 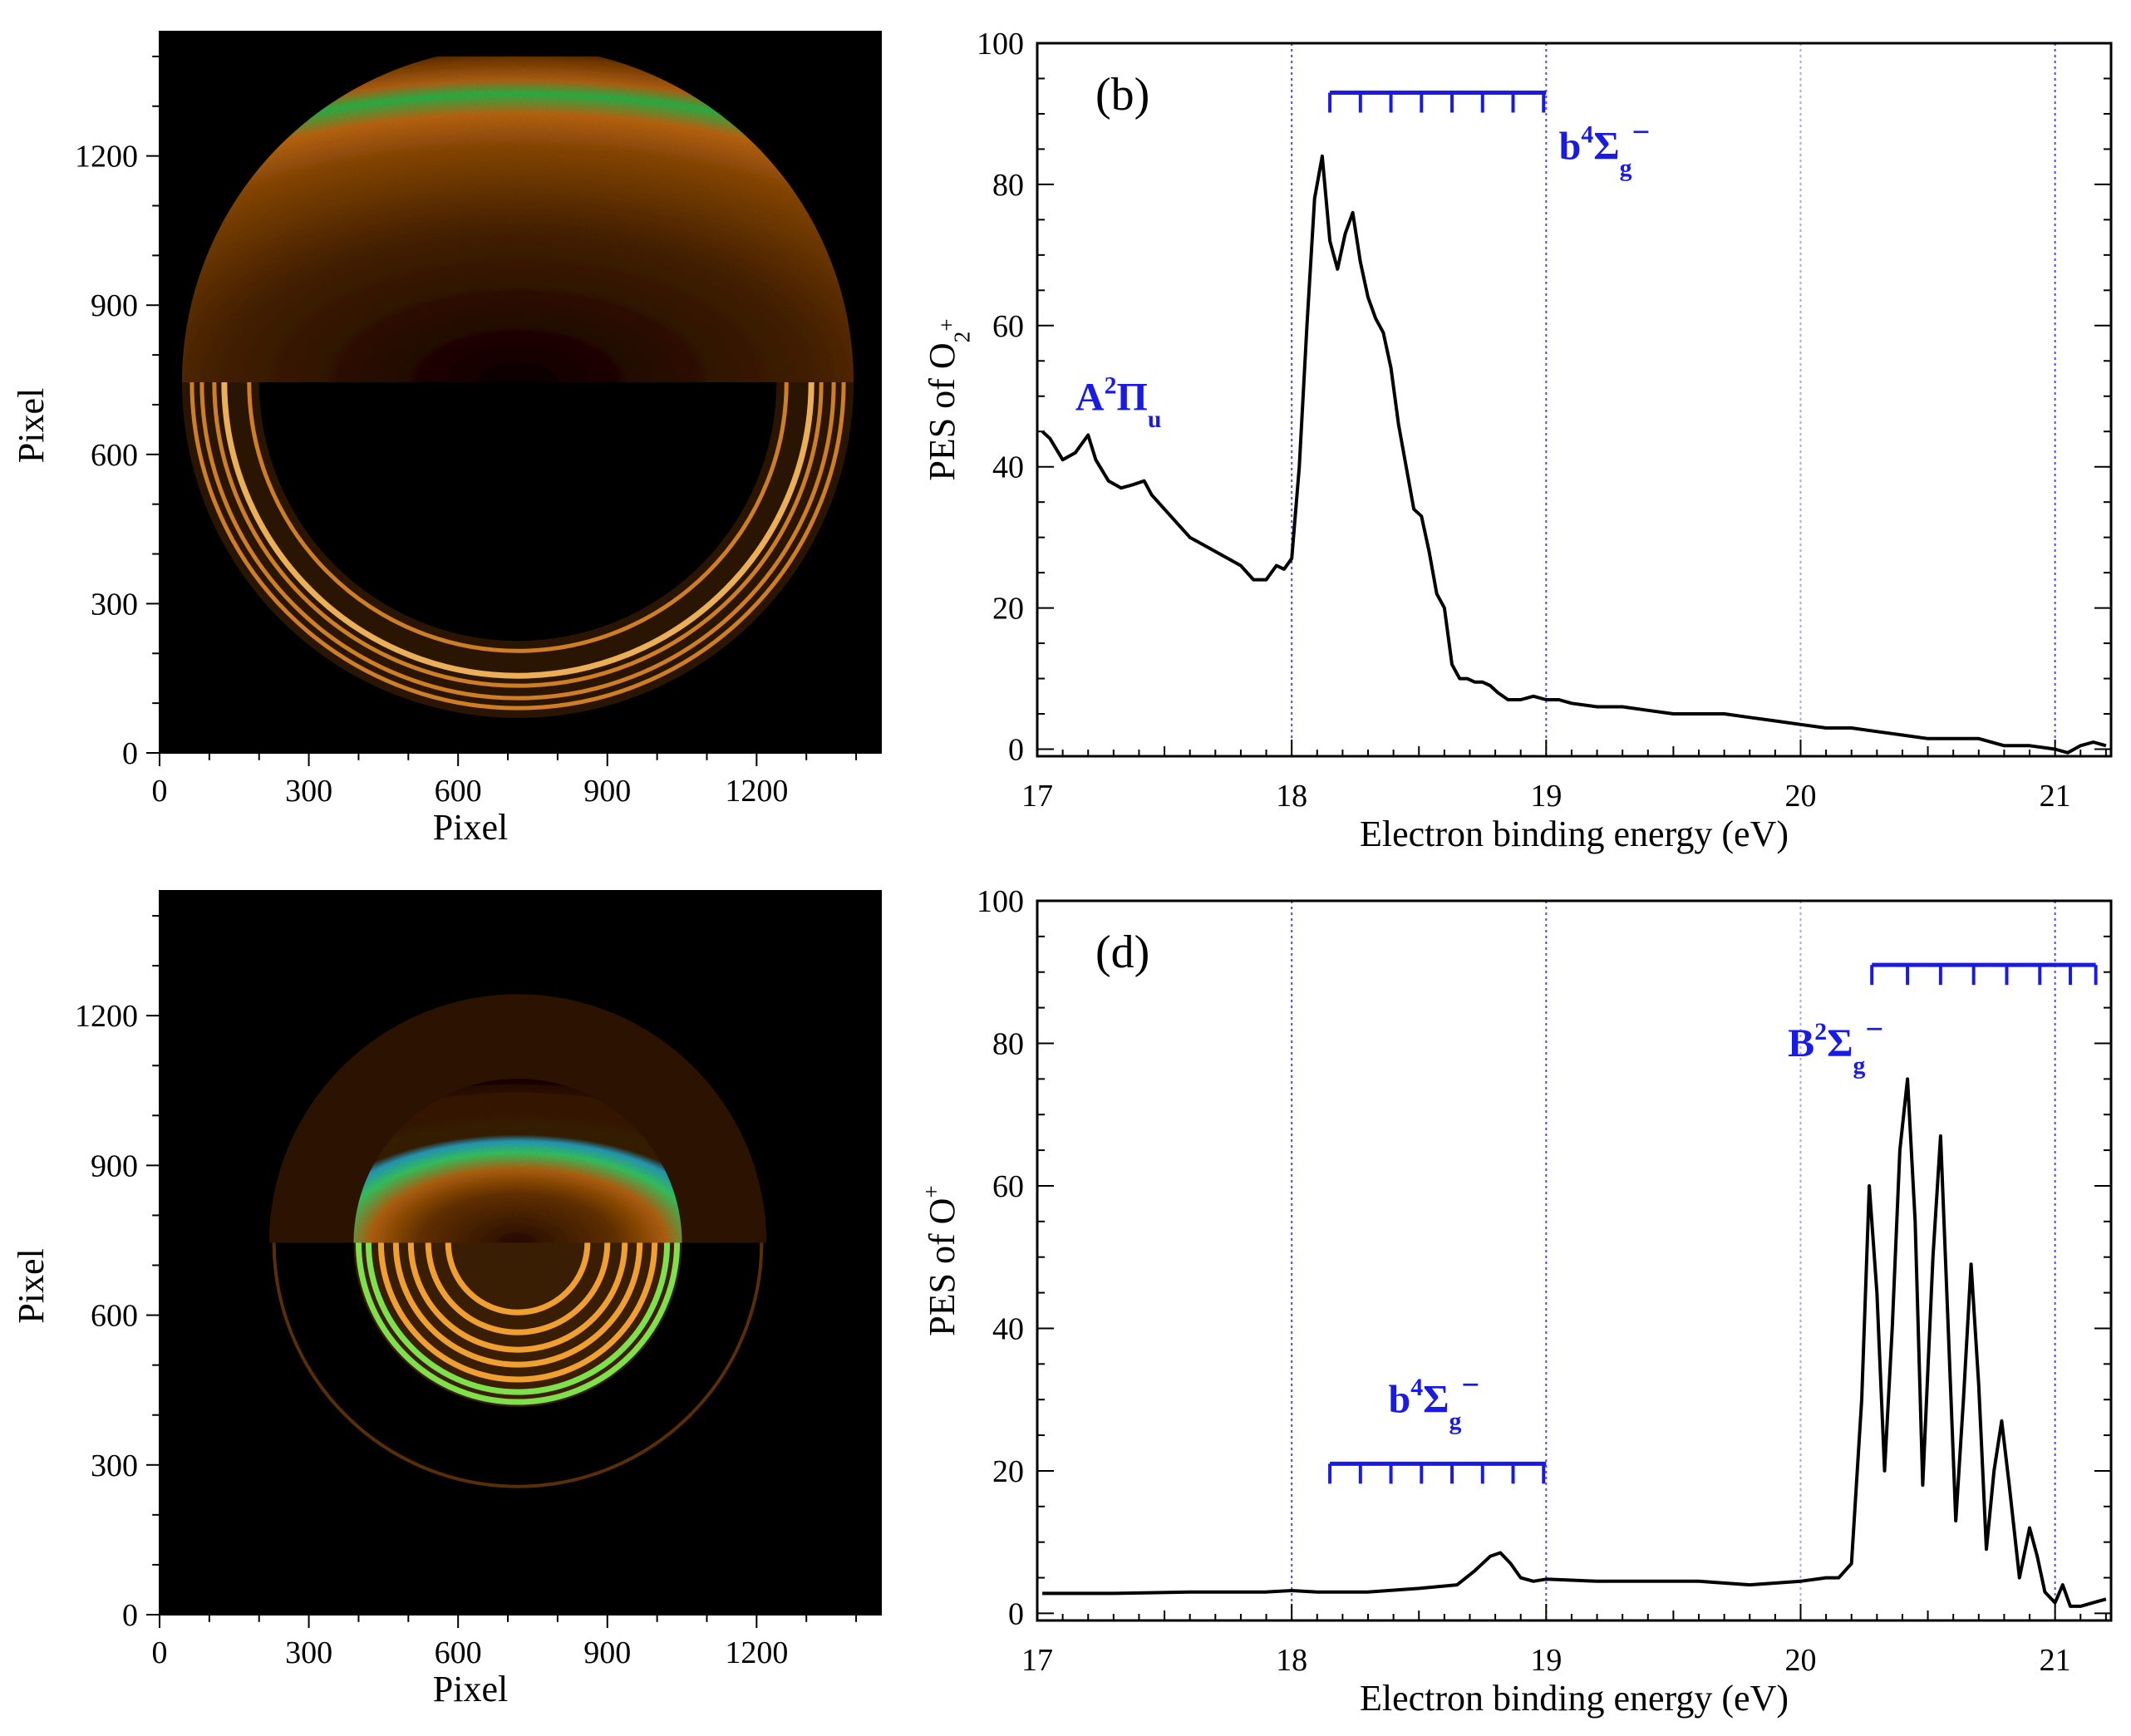 What do you see at coordinates (1122, 94) in the screenshot?
I see `panel-label: (b)` at bounding box center [1122, 94].